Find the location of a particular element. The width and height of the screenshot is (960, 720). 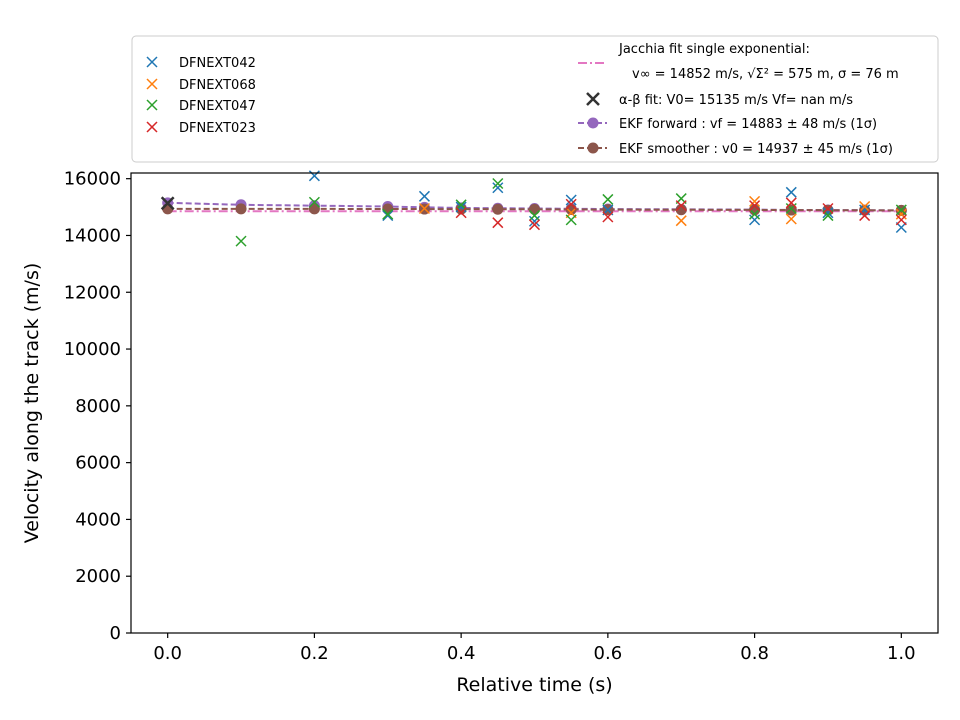

legend-marker-dfnext047 is located at coordinates (152, 105).